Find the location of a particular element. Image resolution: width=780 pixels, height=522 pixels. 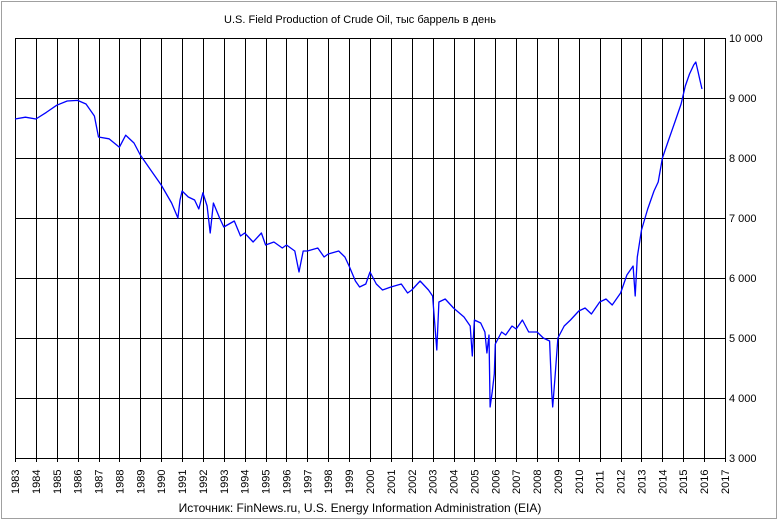

y-tick-label: 4 000 is located at coordinates (743, 399).